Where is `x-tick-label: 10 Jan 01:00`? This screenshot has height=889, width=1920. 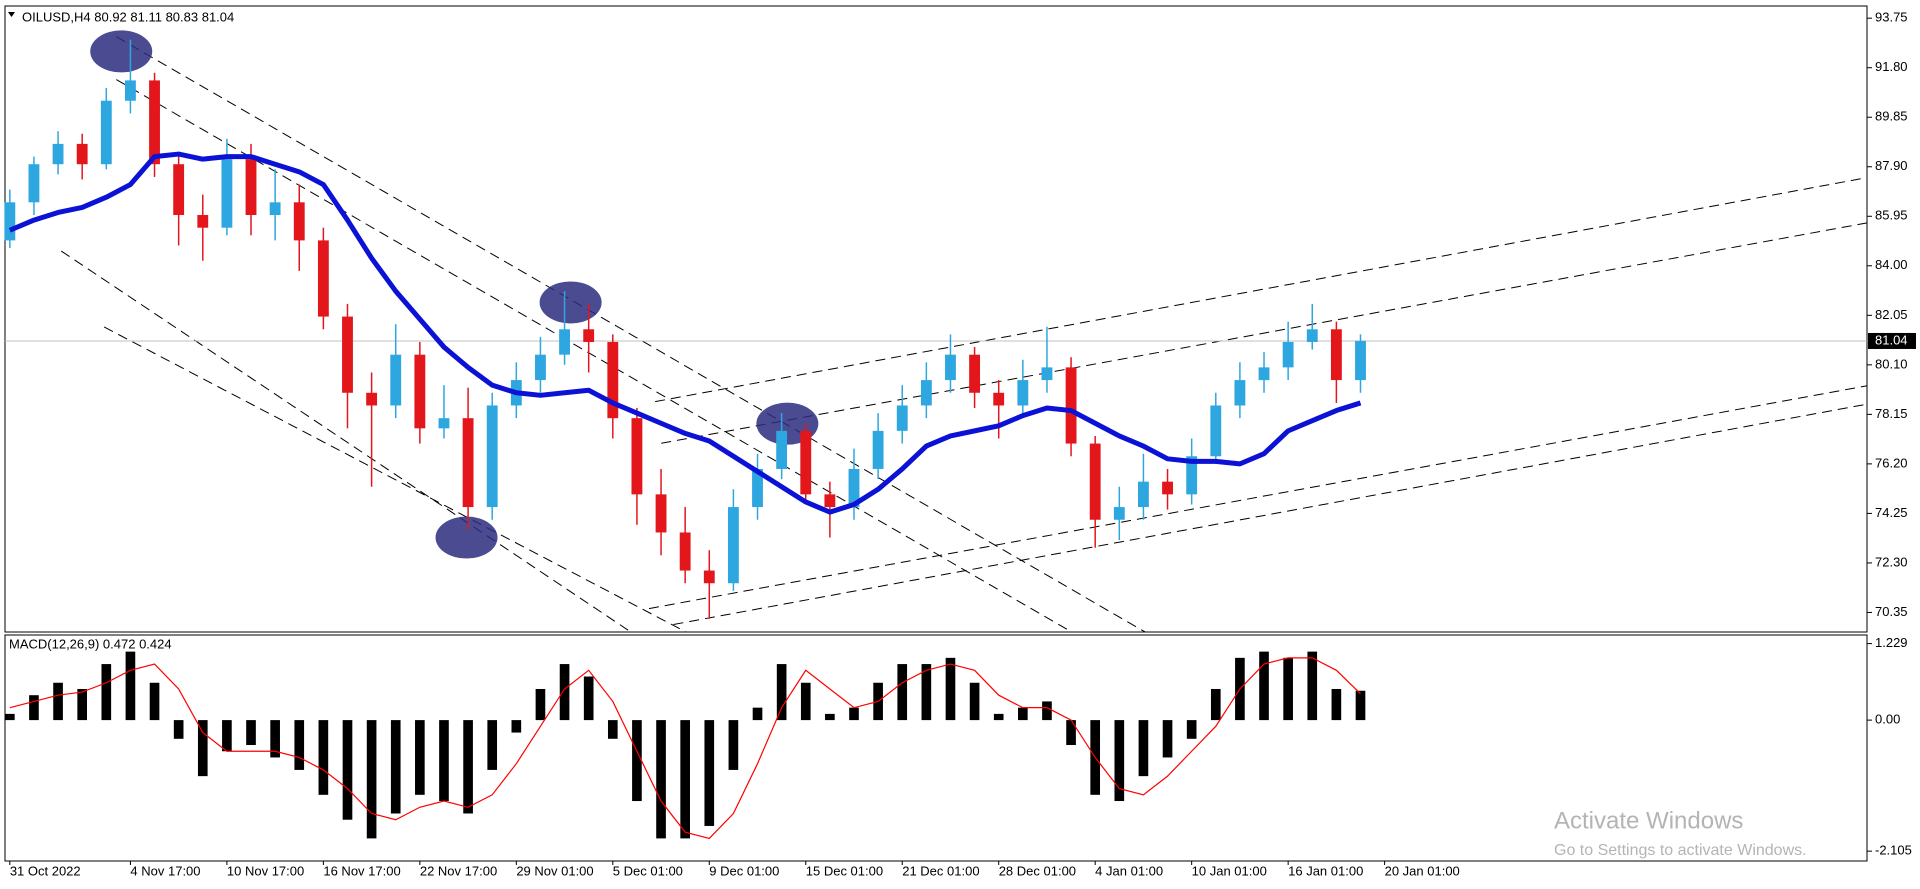
x-tick-label: 10 Jan 01:00 is located at coordinates (1229, 870).